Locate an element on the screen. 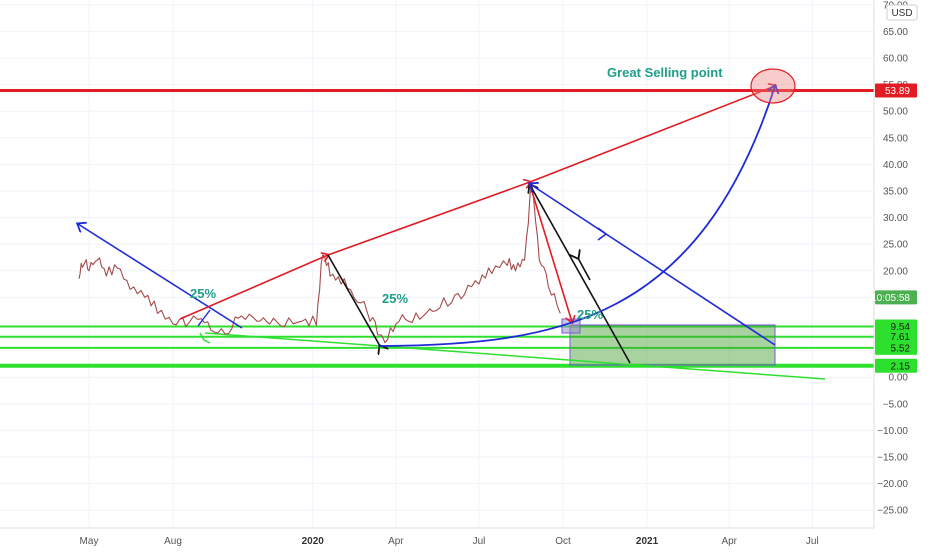  price-badge-1: 10:05:58 is located at coordinates (894, 297).